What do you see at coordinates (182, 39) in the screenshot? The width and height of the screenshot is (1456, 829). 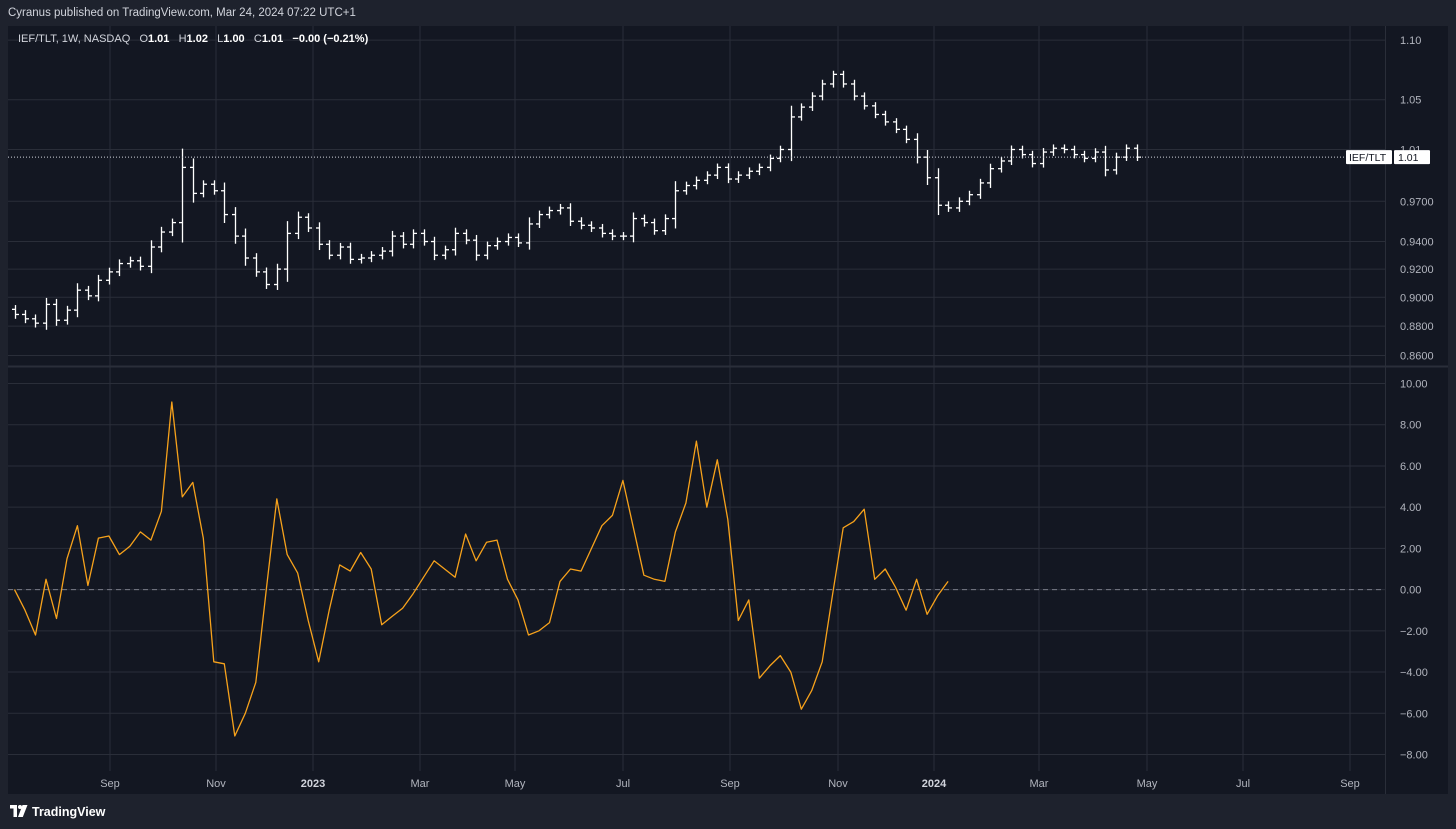 I see `high-label: H` at bounding box center [182, 39].